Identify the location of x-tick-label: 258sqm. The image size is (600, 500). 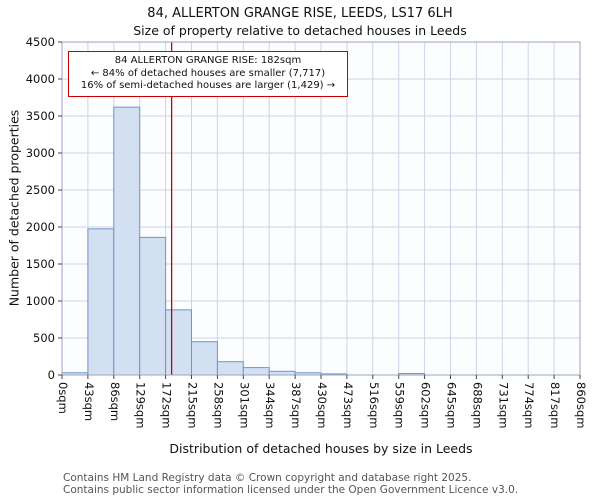
(218, 405).